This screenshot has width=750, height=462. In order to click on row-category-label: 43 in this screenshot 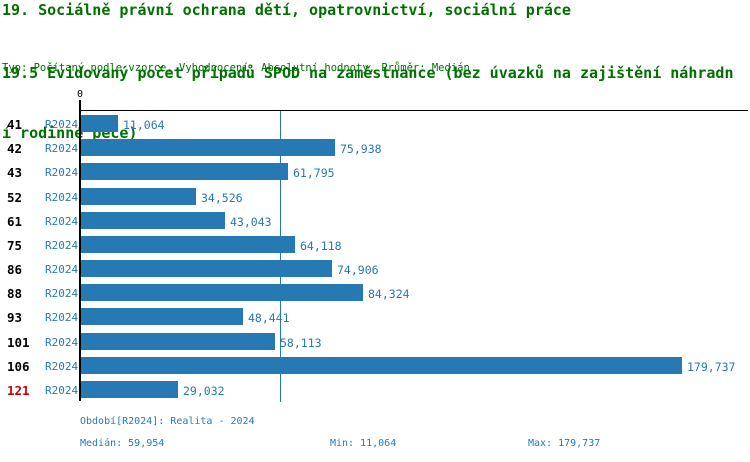, I will do `click(15, 172)`.